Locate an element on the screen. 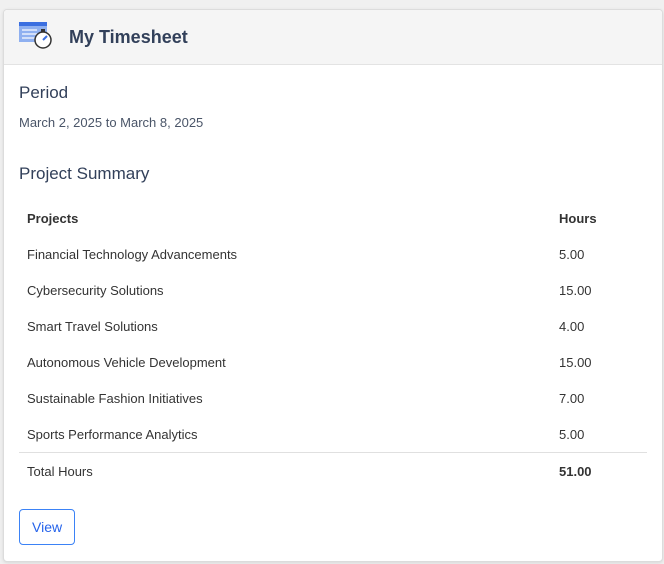  total-label: Total Hours is located at coordinates (285, 470).